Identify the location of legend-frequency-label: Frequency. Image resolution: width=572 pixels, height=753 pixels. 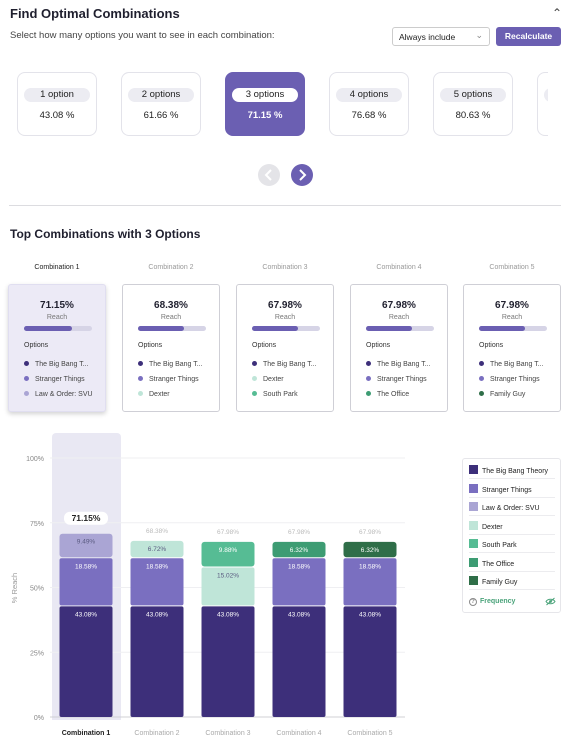
(498, 601).